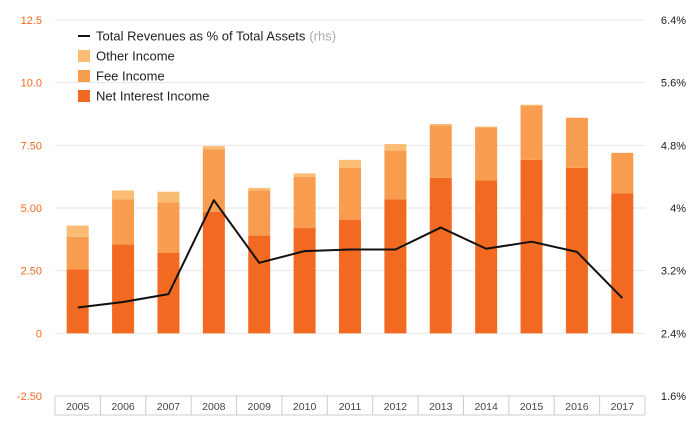 The width and height of the screenshot is (700, 433). Describe the element at coordinates (305, 407) in the screenshot. I see `x-tick-label: 2010` at that location.